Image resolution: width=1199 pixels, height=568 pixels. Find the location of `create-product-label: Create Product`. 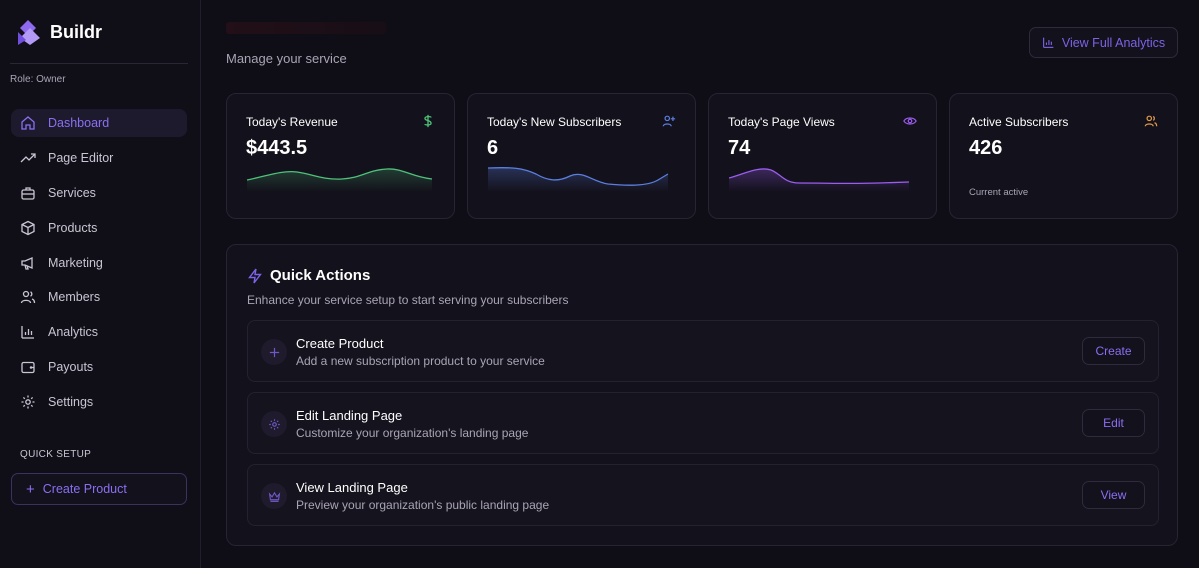

create-product-label: Create Product is located at coordinates (84, 489).